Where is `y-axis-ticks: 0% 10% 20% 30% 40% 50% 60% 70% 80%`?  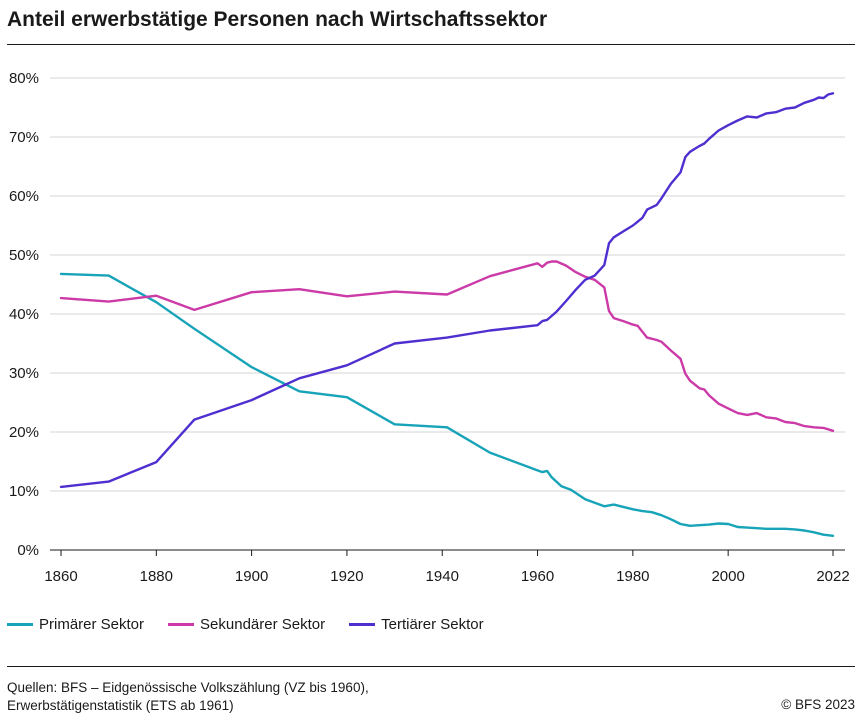 y-axis-ticks: 0% 10% 20% 30% 40% 50% 60% 70% 80% is located at coordinates (24, 314).